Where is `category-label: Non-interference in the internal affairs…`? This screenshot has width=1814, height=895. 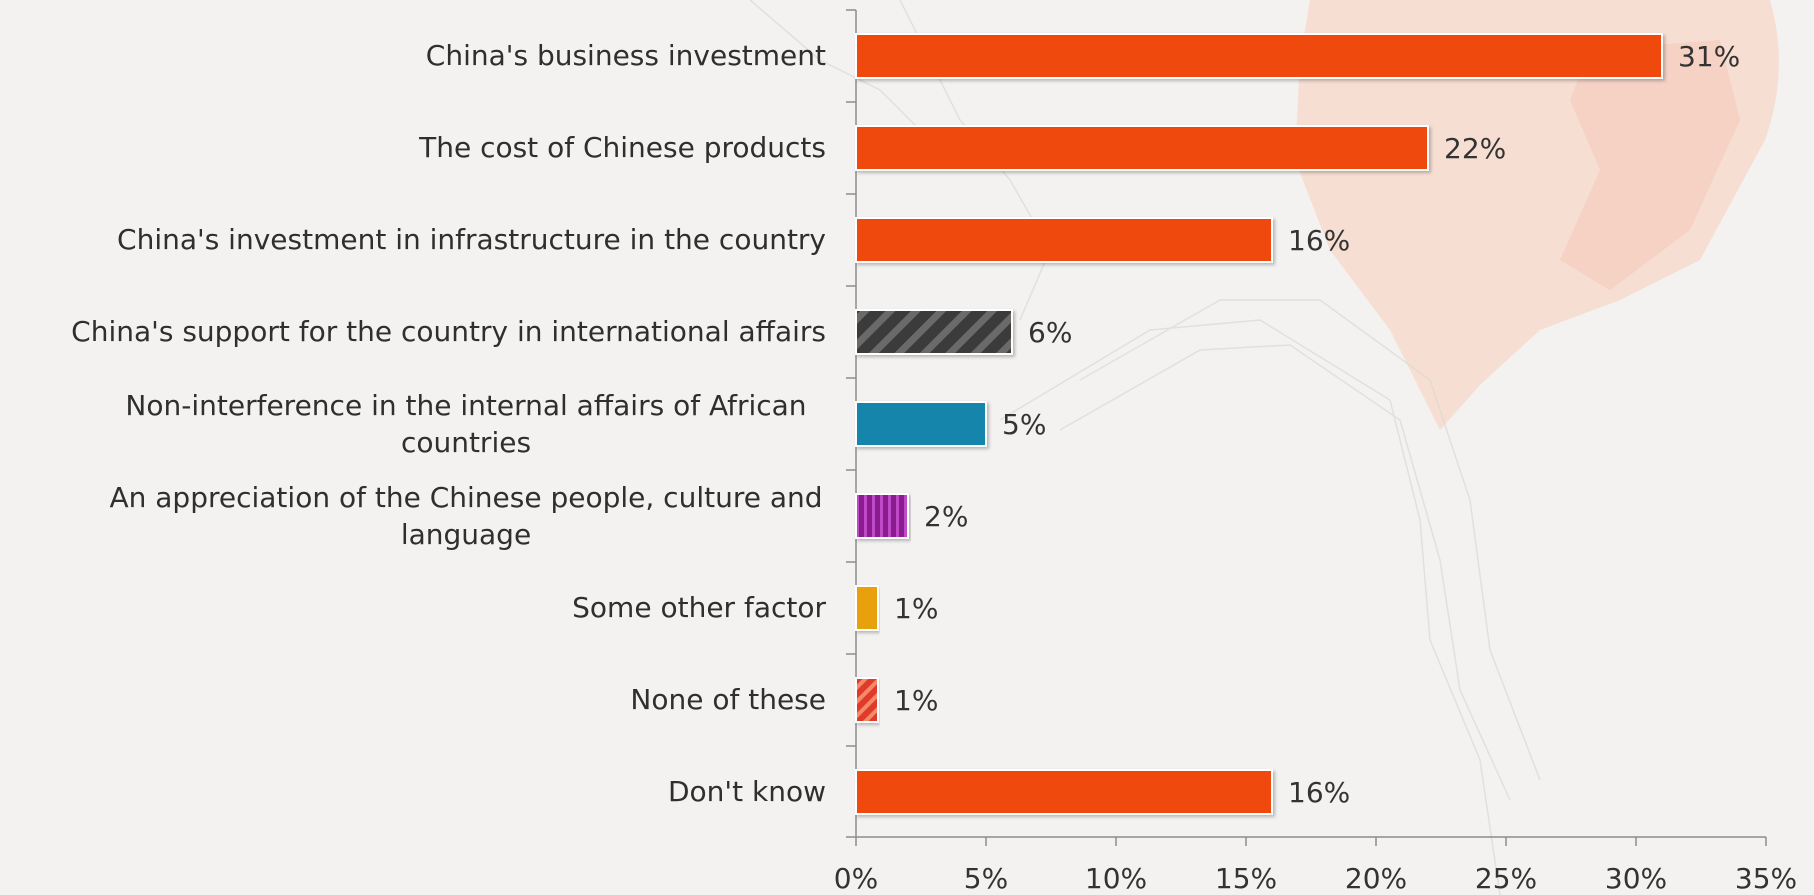 category-label: Non-interference in the internal affairs… is located at coordinates (466, 424).